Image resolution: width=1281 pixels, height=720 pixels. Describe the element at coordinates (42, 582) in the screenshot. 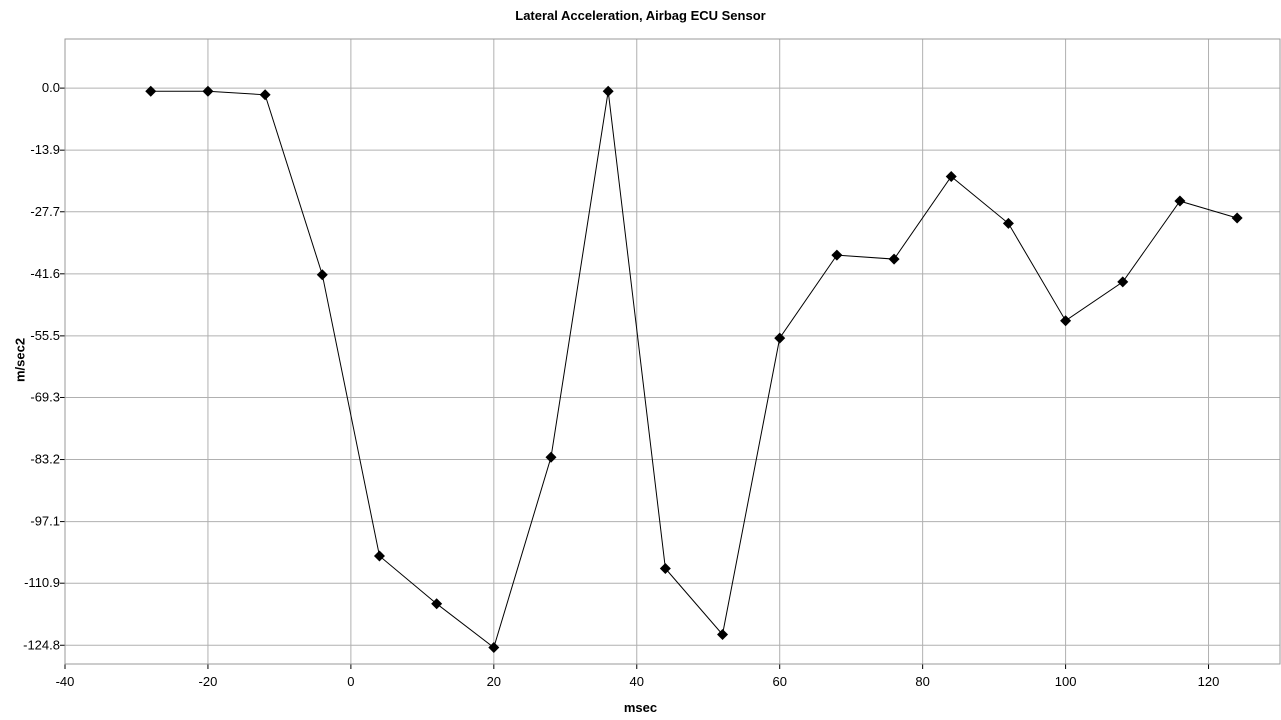

I see `y-tick-label: -110.9` at that location.